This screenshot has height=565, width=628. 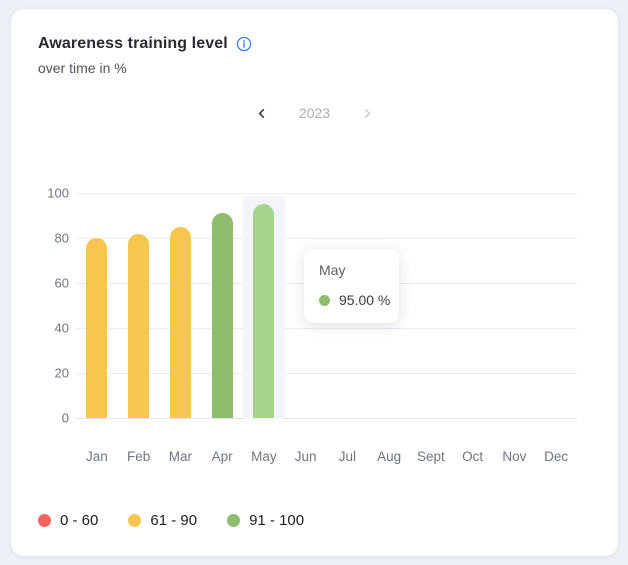 I want to click on x-axis-tick-sept: Sept, so click(x=430, y=456).